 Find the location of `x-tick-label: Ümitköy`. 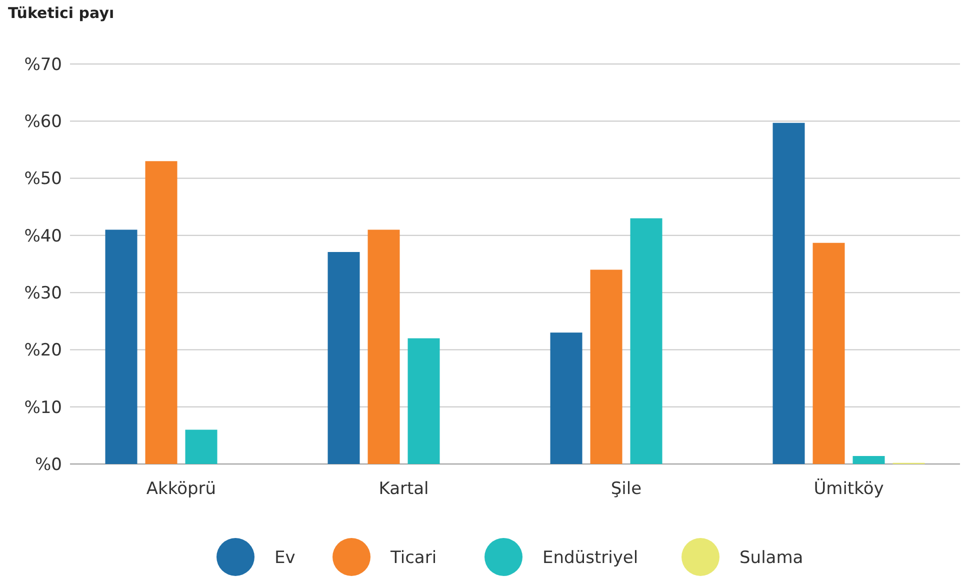

x-tick-label: Ümitköy is located at coordinates (849, 488).